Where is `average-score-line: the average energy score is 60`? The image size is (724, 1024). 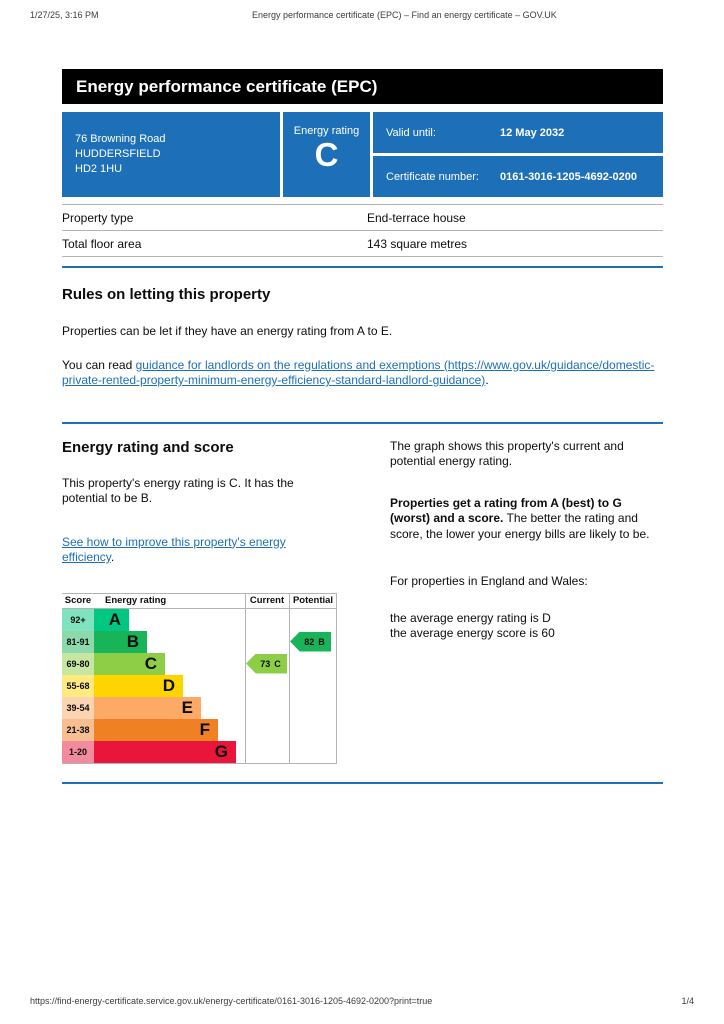 average-score-line: the average energy score is 60 is located at coordinates (472, 633).